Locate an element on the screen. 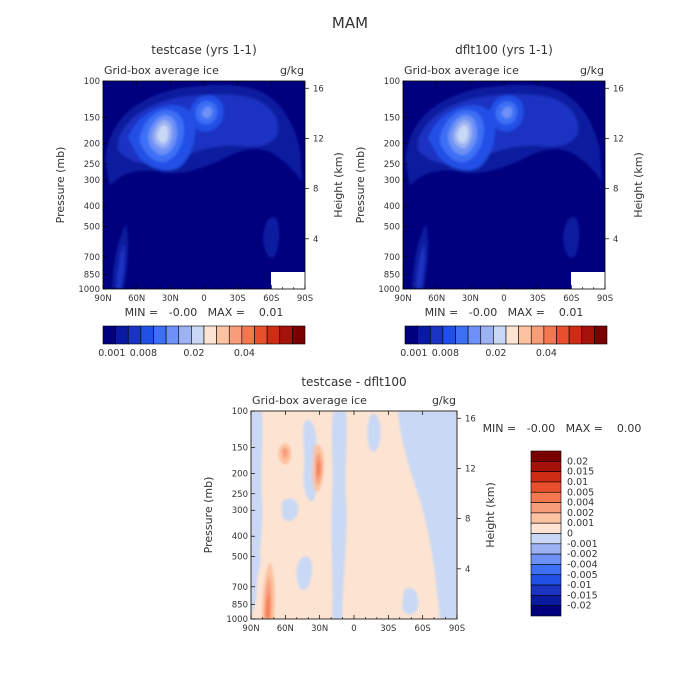 The height and width of the screenshot is (700, 700). panel-b-missing-data is located at coordinates (588, 280).